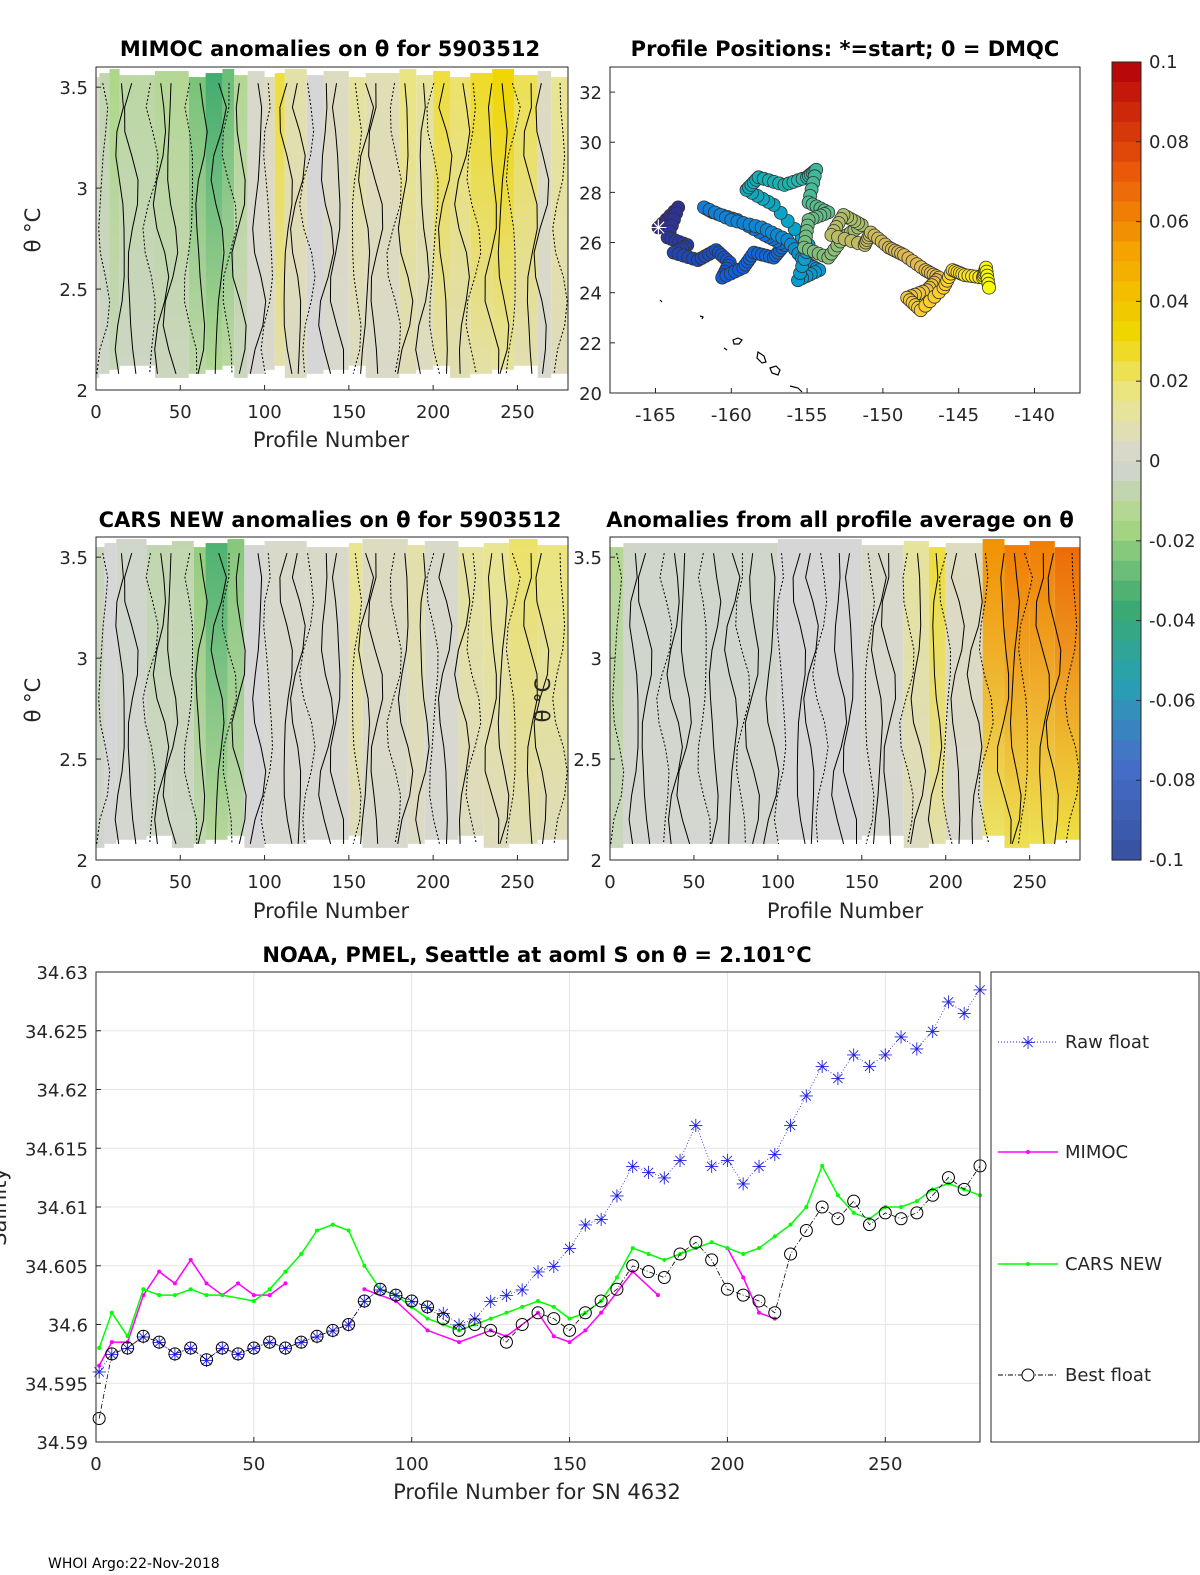 This screenshot has width=1200, height=1575. What do you see at coordinates (95, 1464) in the screenshot?
I see `salinity-x-tick-label: 0` at bounding box center [95, 1464].